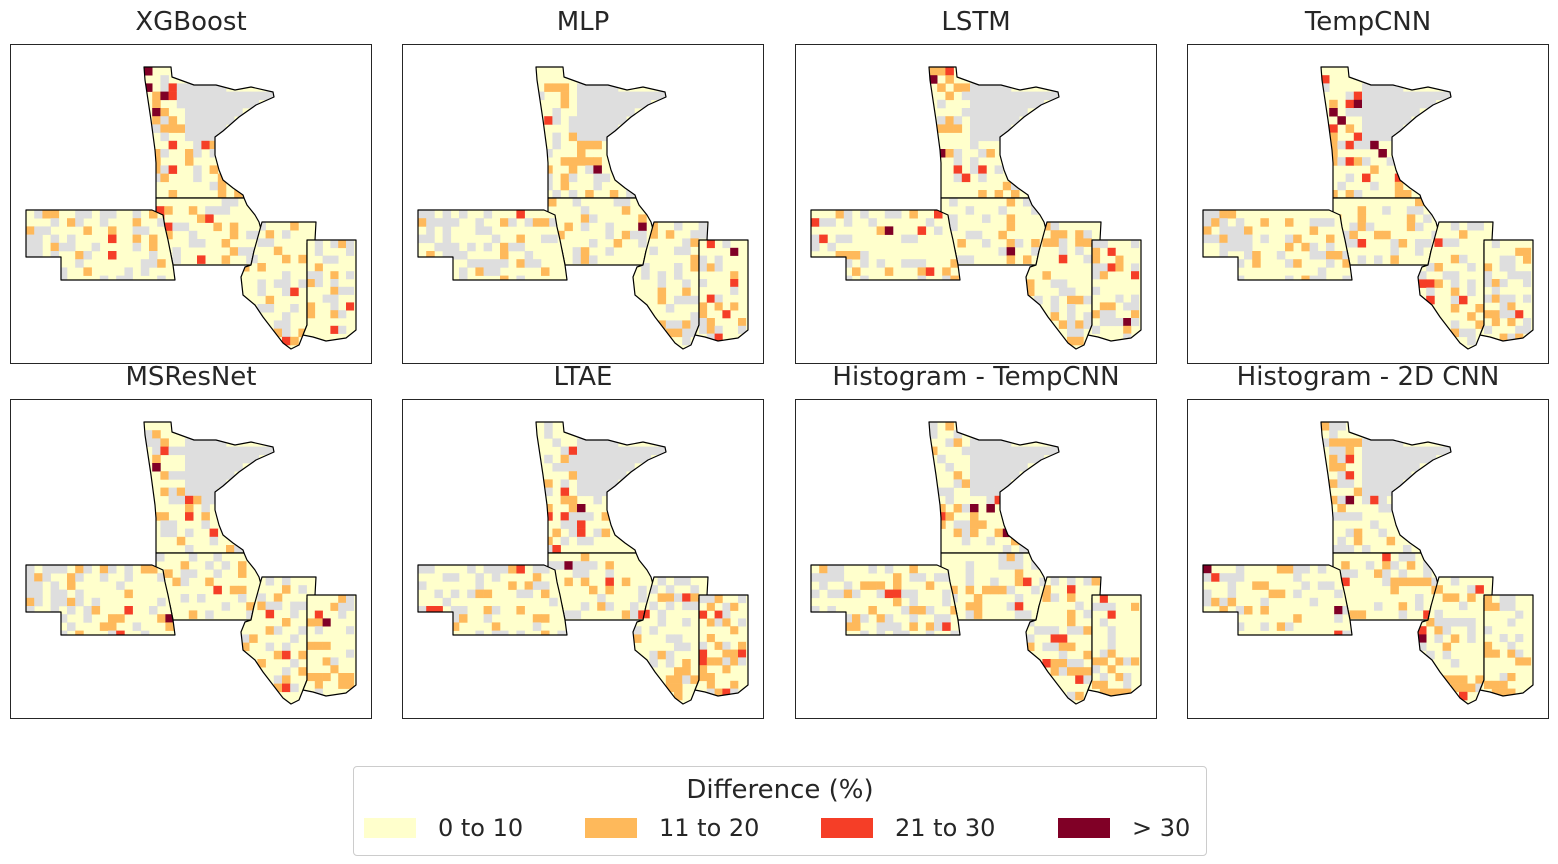 Image resolution: width=1558 pixels, height=864 pixels. Describe the element at coordinates (601, 487) in the screenshot. I see `state-minnesota-counties` at that location.